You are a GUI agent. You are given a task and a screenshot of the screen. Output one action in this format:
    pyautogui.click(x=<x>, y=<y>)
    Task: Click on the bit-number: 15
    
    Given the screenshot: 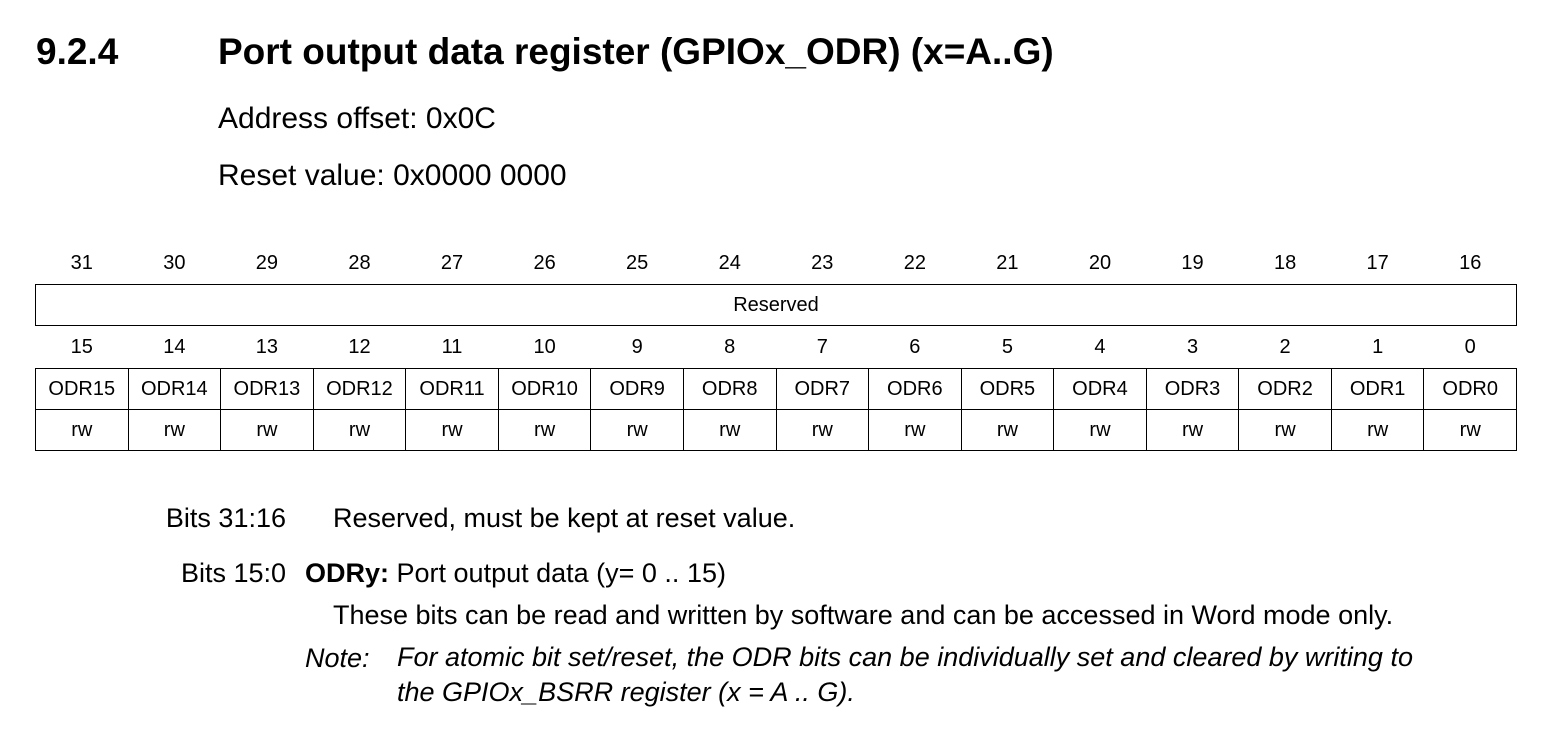 What is the action you would take?
    pyautogui.click(x=81, y=346)
    